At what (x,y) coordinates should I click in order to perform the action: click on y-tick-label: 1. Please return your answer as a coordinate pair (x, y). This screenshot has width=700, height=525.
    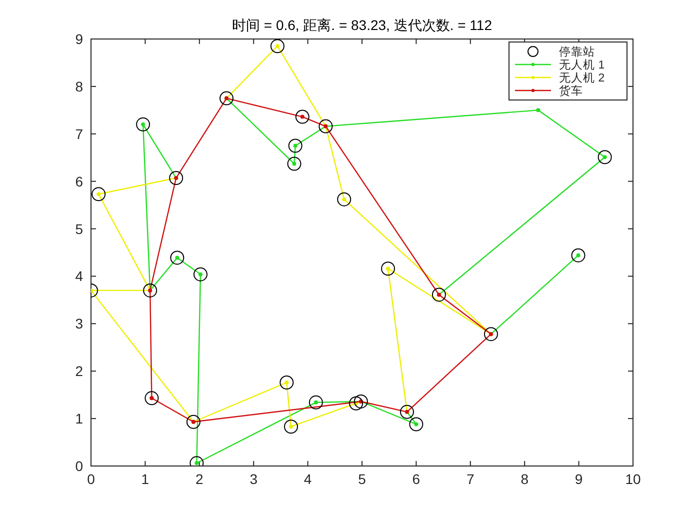
    Looking at the image, I should click on (79, 418).